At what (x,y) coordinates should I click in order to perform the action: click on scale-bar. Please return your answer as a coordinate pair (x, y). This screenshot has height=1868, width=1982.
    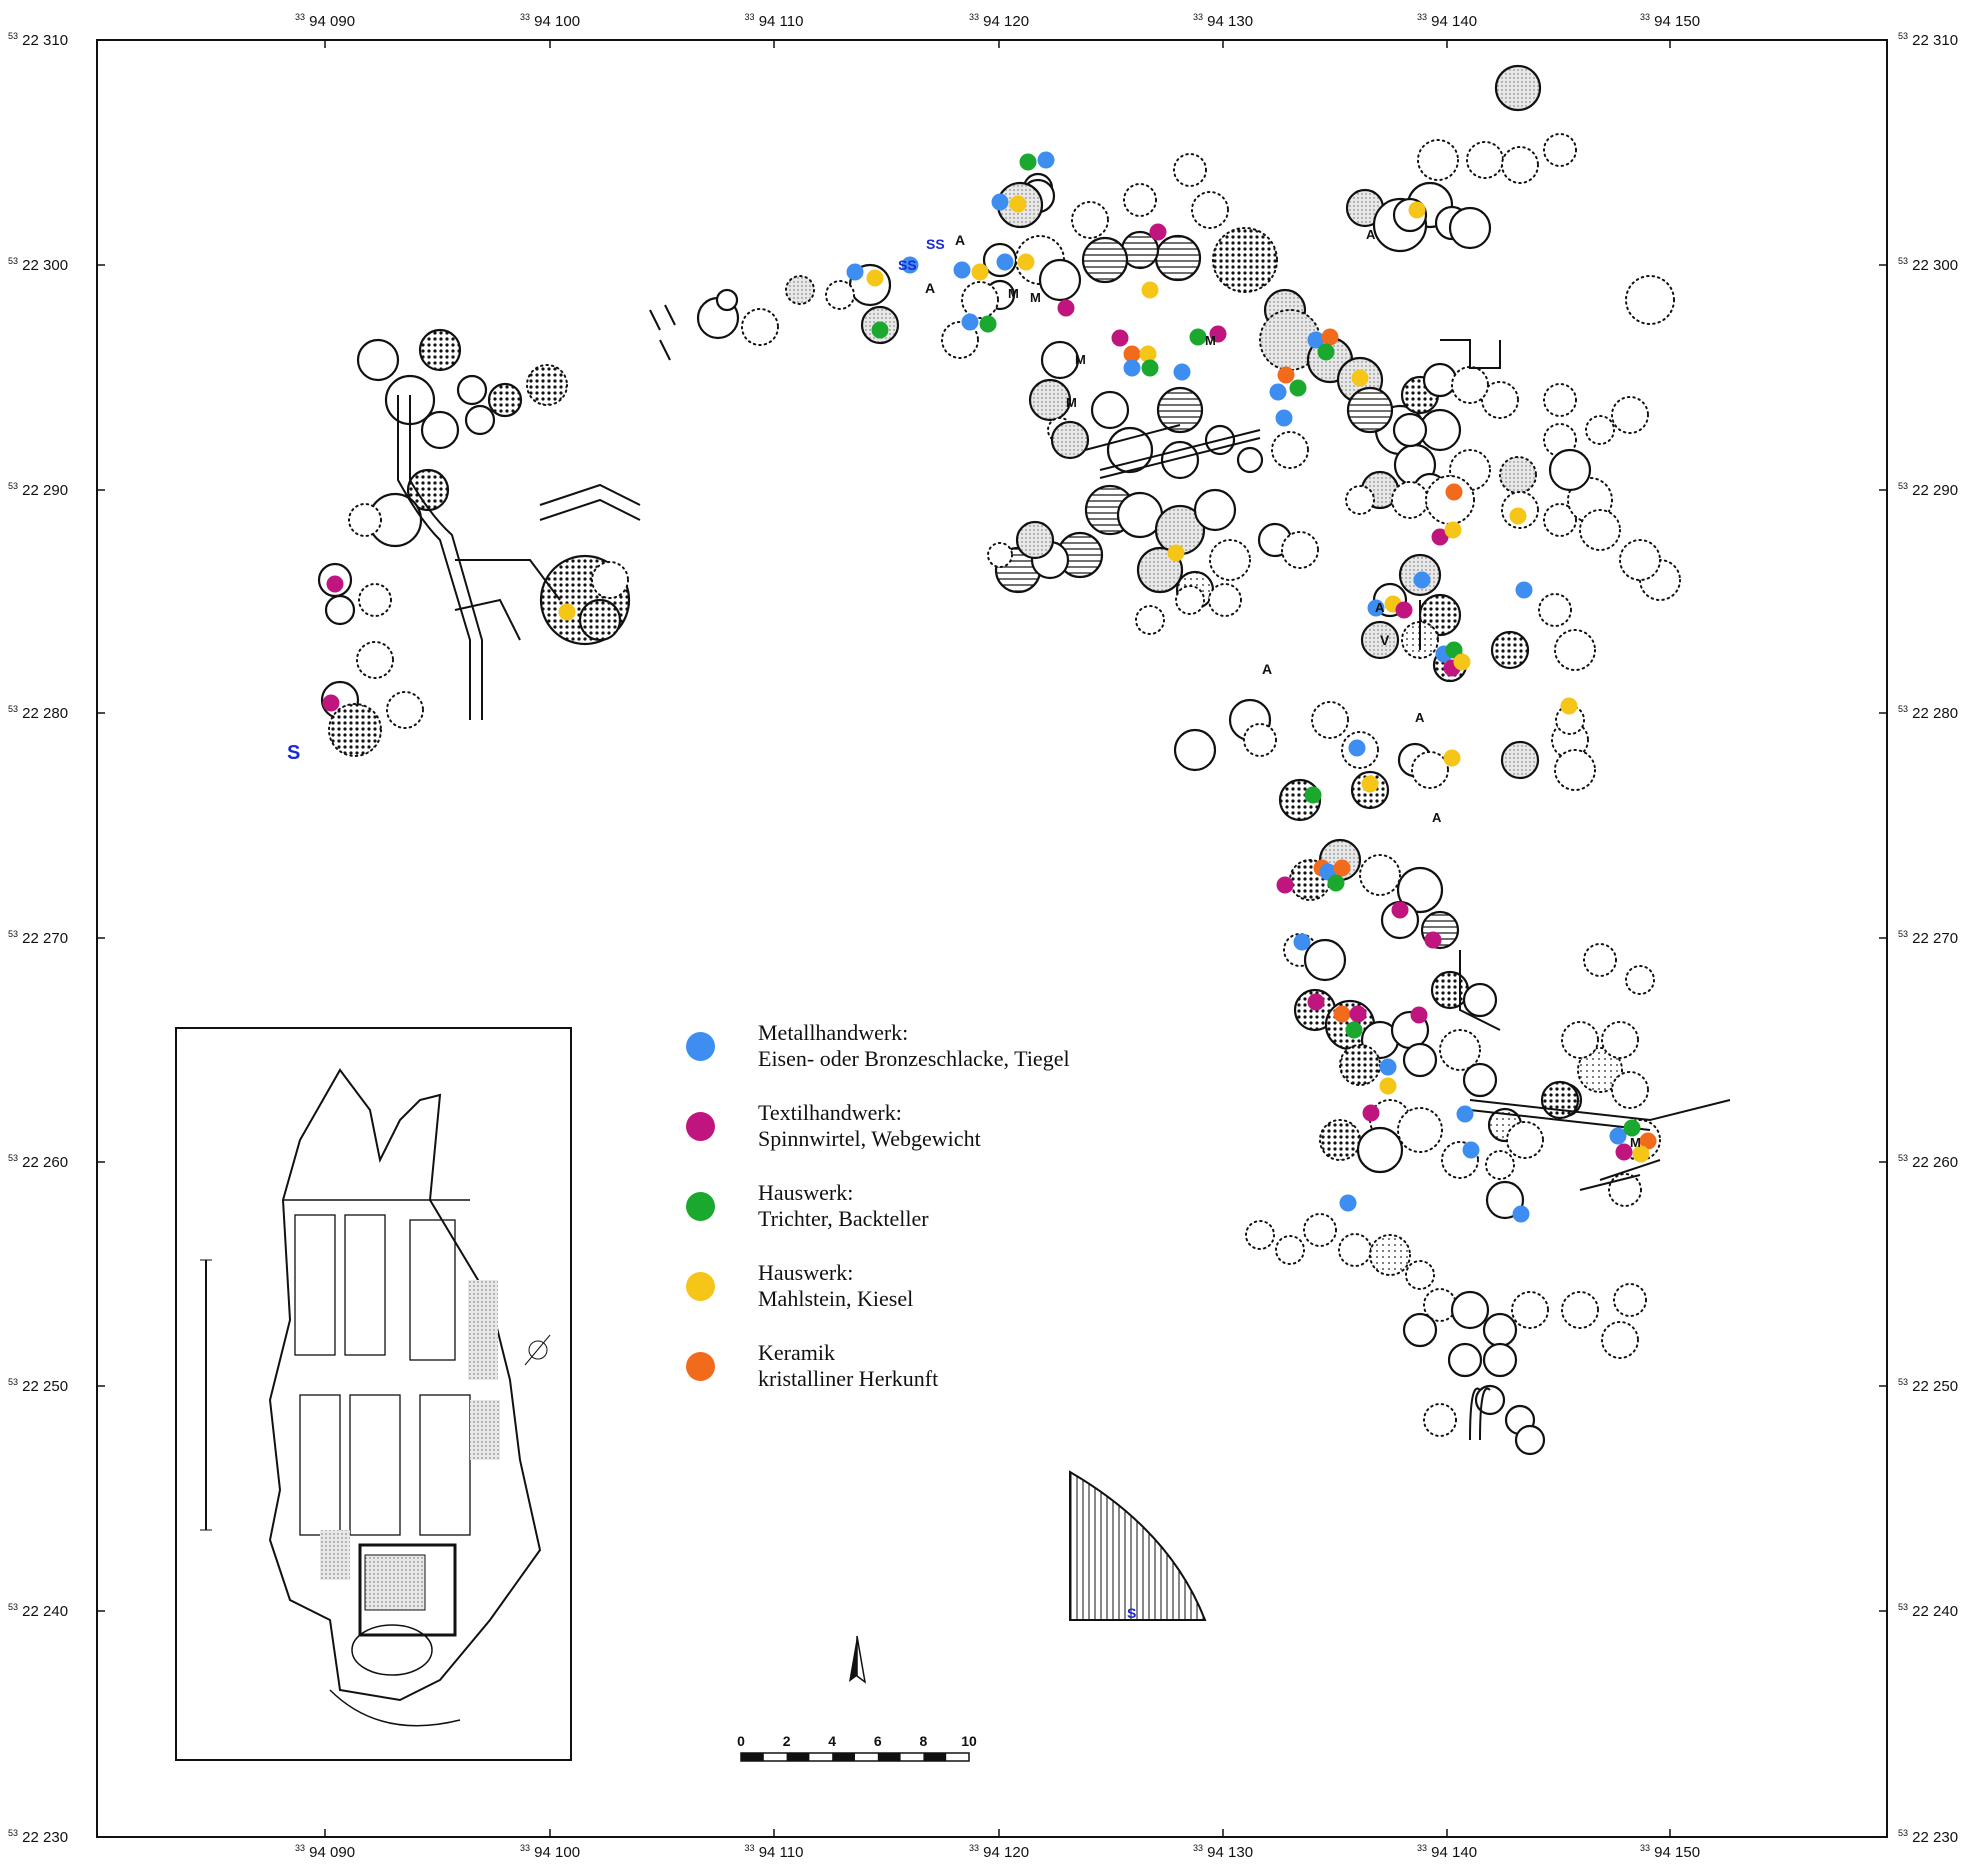
    Looking at the image, I should click on (855, 1757).